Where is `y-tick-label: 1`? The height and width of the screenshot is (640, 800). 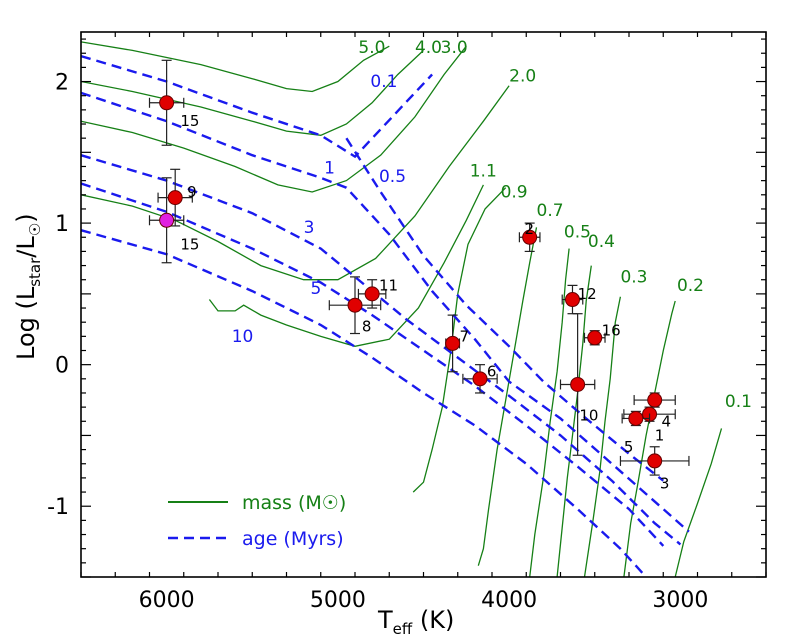
y-tick-label: 1 is located at coordinates (62, 224).